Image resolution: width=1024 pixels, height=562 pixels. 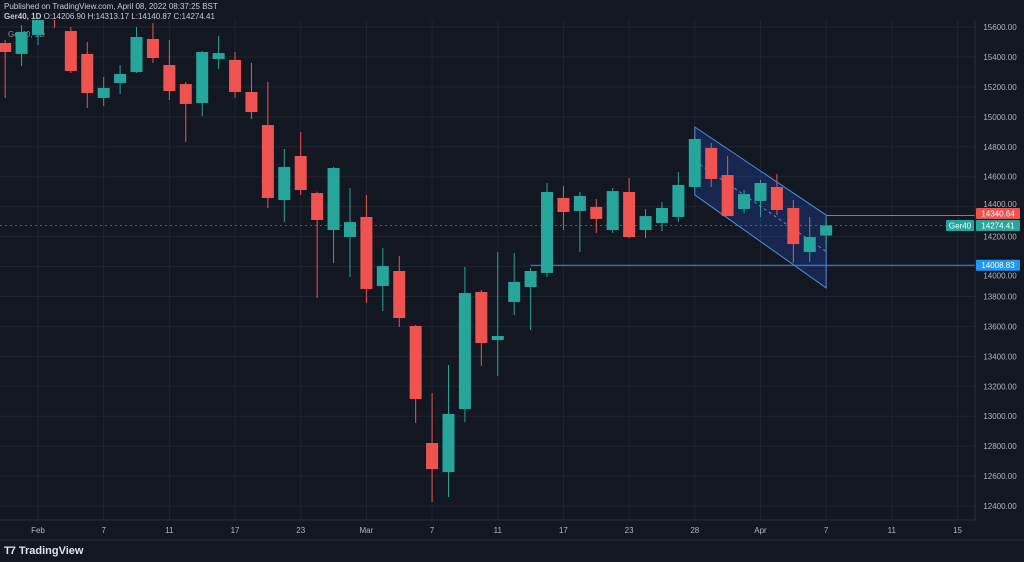 What do you see at coordinates (300, 530) in the screenshot?
I see `time-tick-label: 23` at bounding box center [300, 530].